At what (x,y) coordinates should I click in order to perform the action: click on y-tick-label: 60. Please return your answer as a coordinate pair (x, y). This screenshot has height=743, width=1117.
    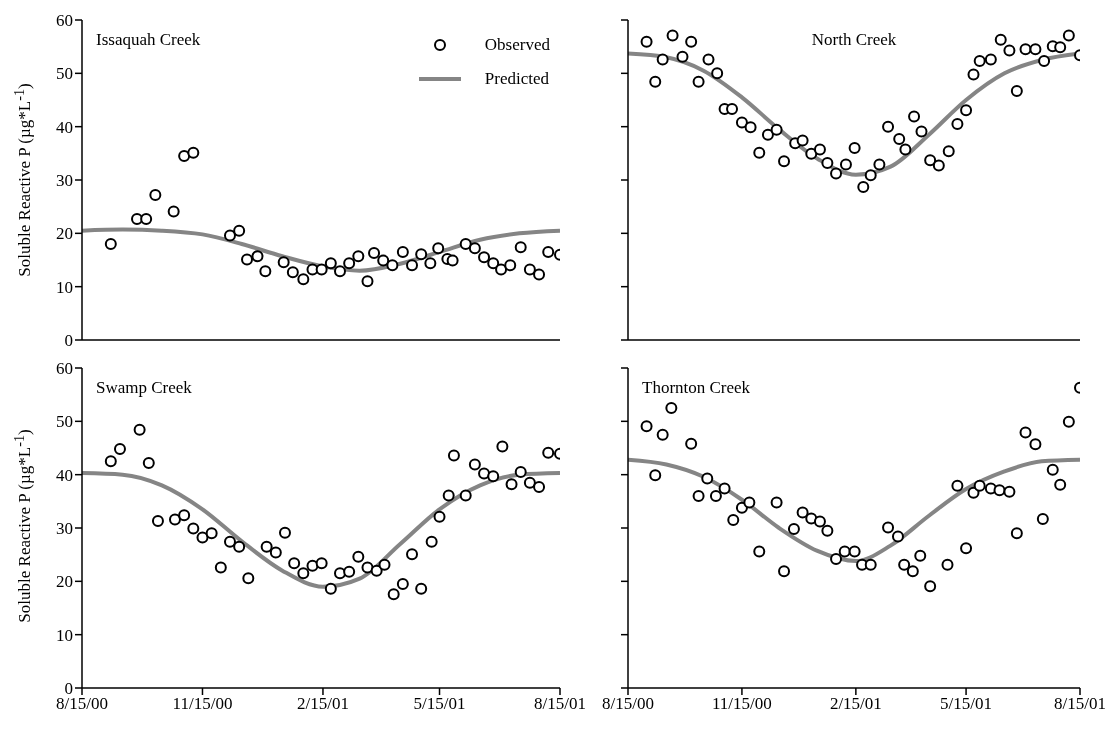
    Looking at the image, I should click on (64, 369).